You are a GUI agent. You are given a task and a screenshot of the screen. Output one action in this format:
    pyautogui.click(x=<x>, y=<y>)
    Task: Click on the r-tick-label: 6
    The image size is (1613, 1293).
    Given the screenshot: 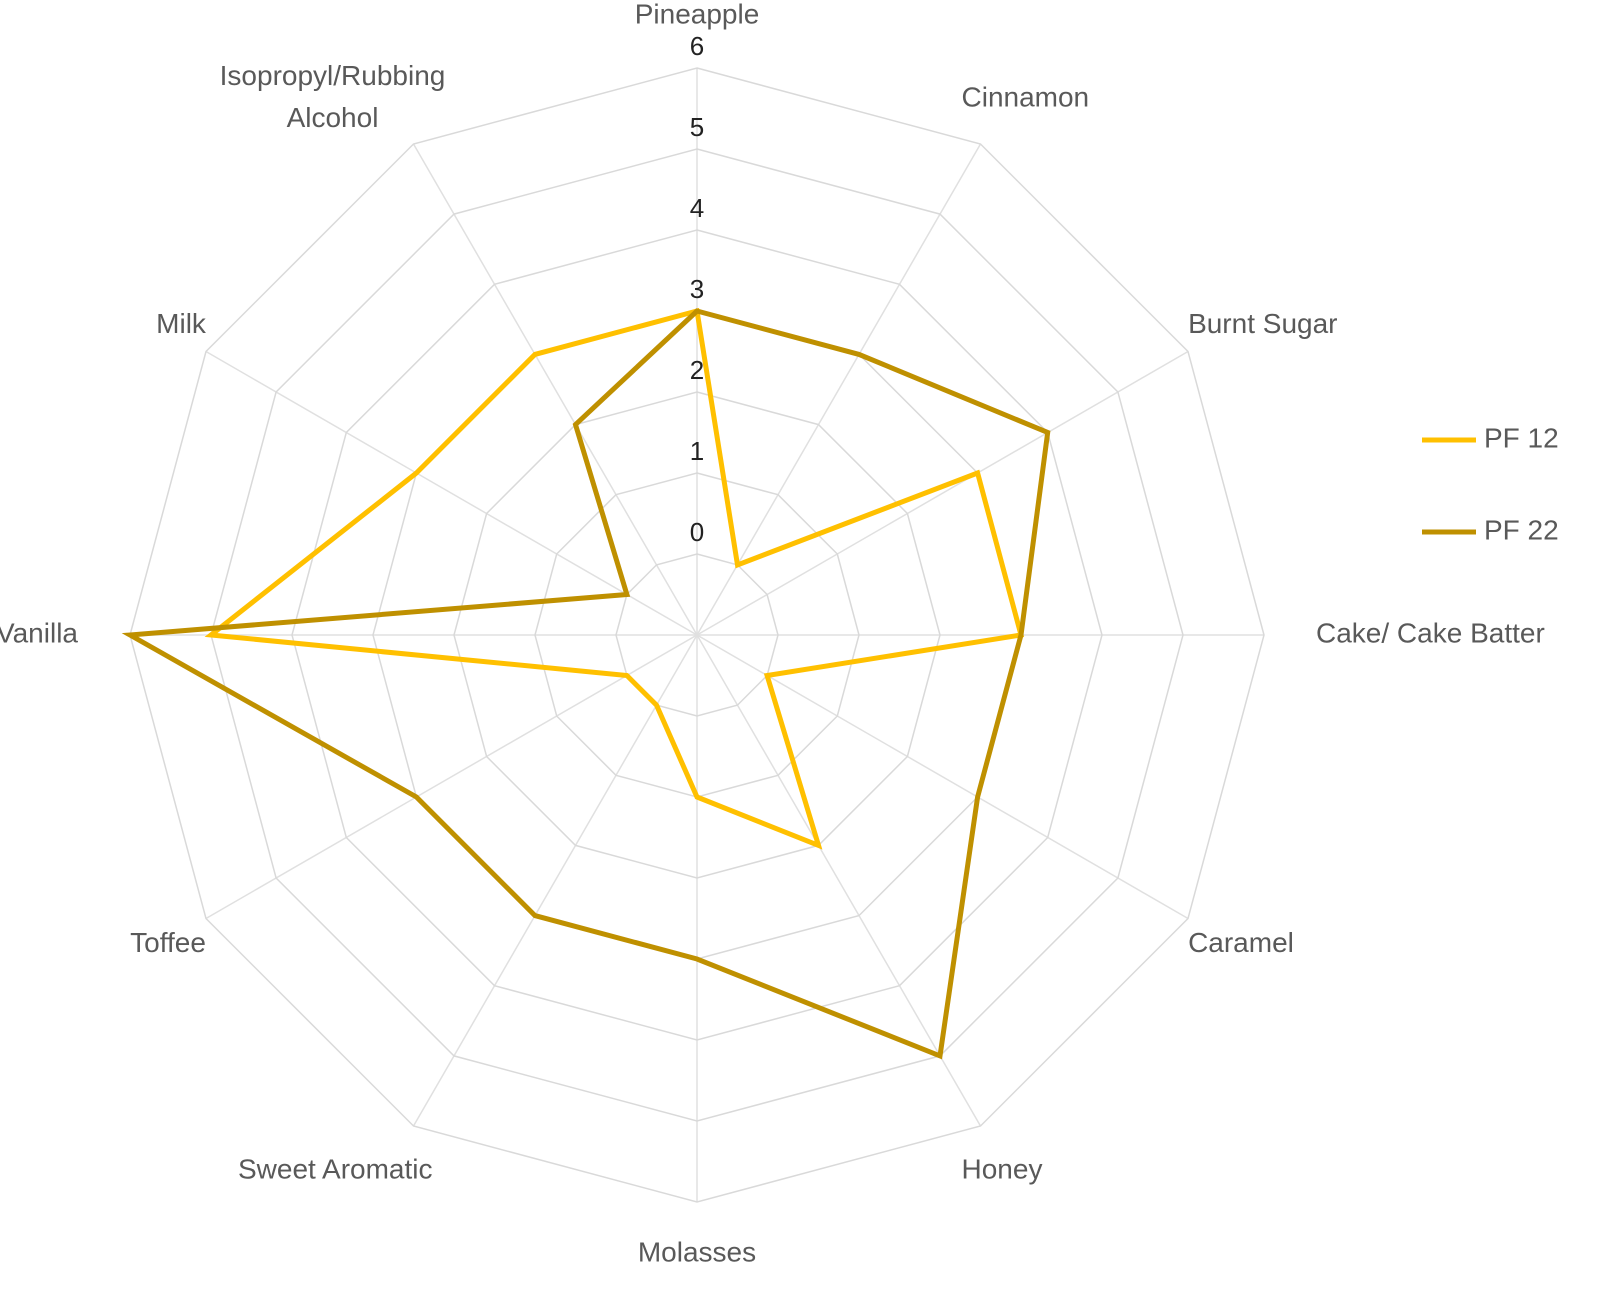 What is the action you would take?
    pyautogui.click(x=697, y=46)
    